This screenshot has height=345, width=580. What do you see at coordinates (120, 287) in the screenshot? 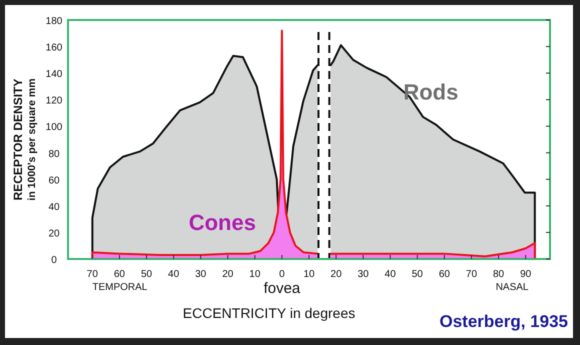
I see `text: TEMPORAL` at bounding box center [120, 287].